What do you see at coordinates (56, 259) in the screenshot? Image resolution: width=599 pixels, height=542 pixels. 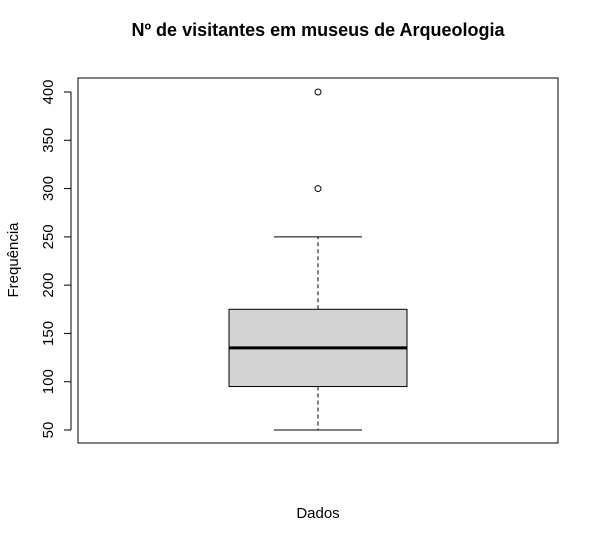 I see `y-axis: 50 100 150 200 250 300 350 400` at bounding box center [56, 259].